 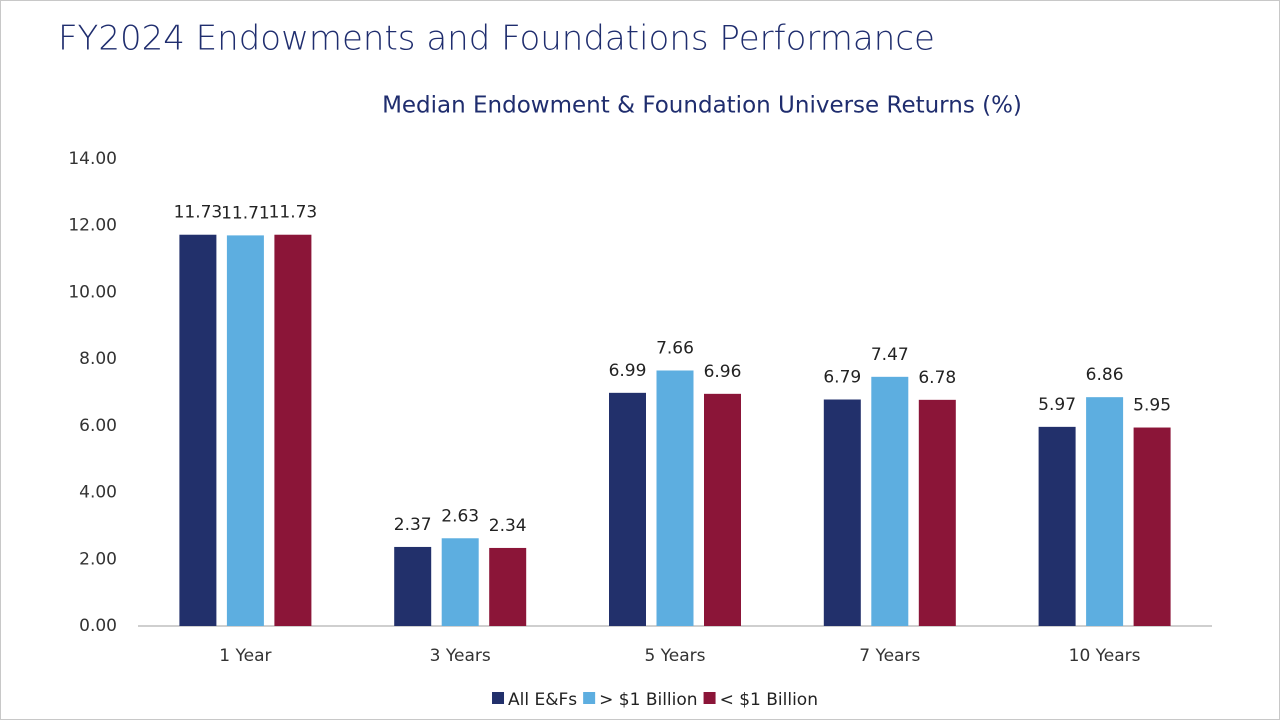 I want to click on x-tick-label: 10 Years, so click(x=1105, y=656).